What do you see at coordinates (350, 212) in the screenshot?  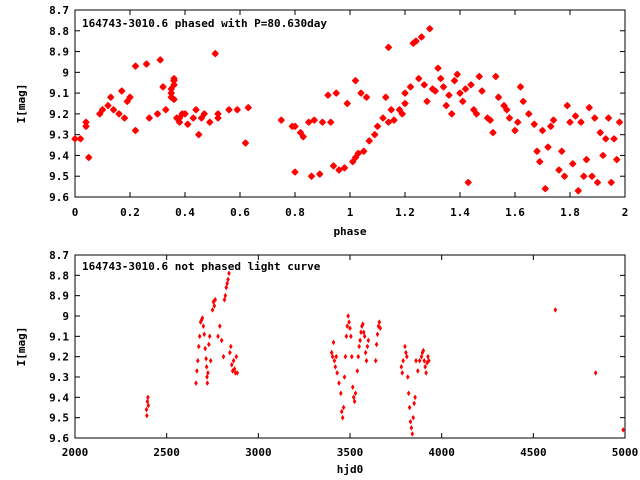 I see `x-tick-label: 1` at bounding box center [350, 212].